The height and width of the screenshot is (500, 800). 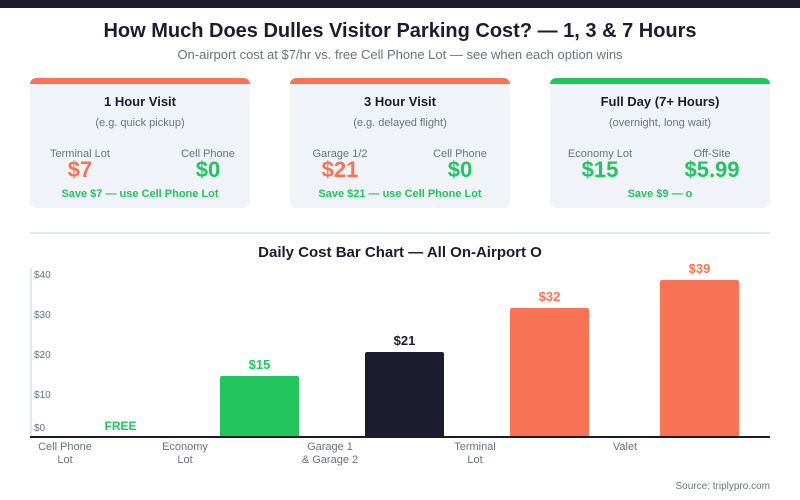 What do you see at coordinates (80, 169) in the screenshot?
I see `option-value: $7` at bounding box center [80, 169].